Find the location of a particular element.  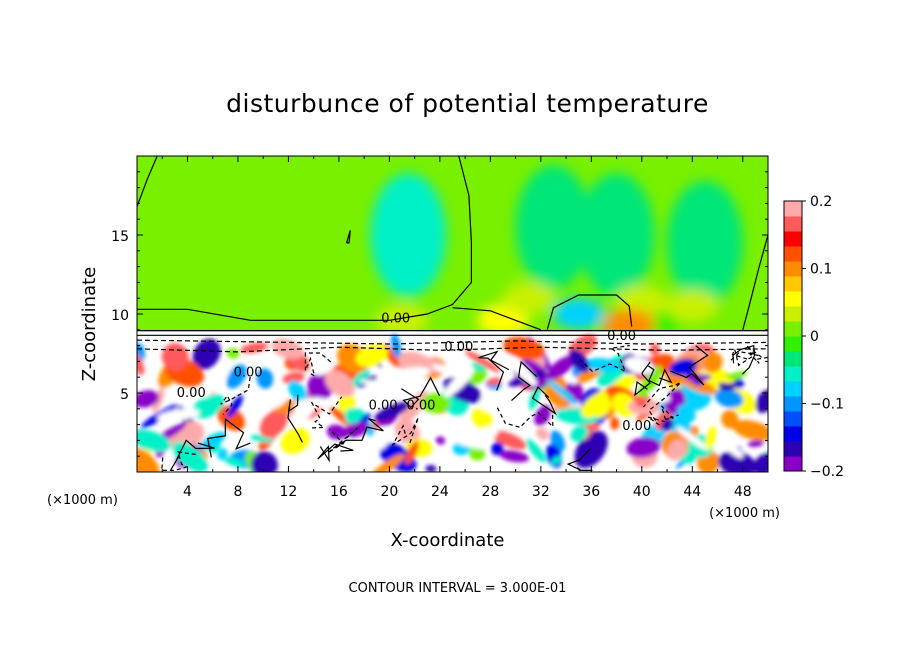

x-tick-label: 24 is located at coordinates (440, 492).